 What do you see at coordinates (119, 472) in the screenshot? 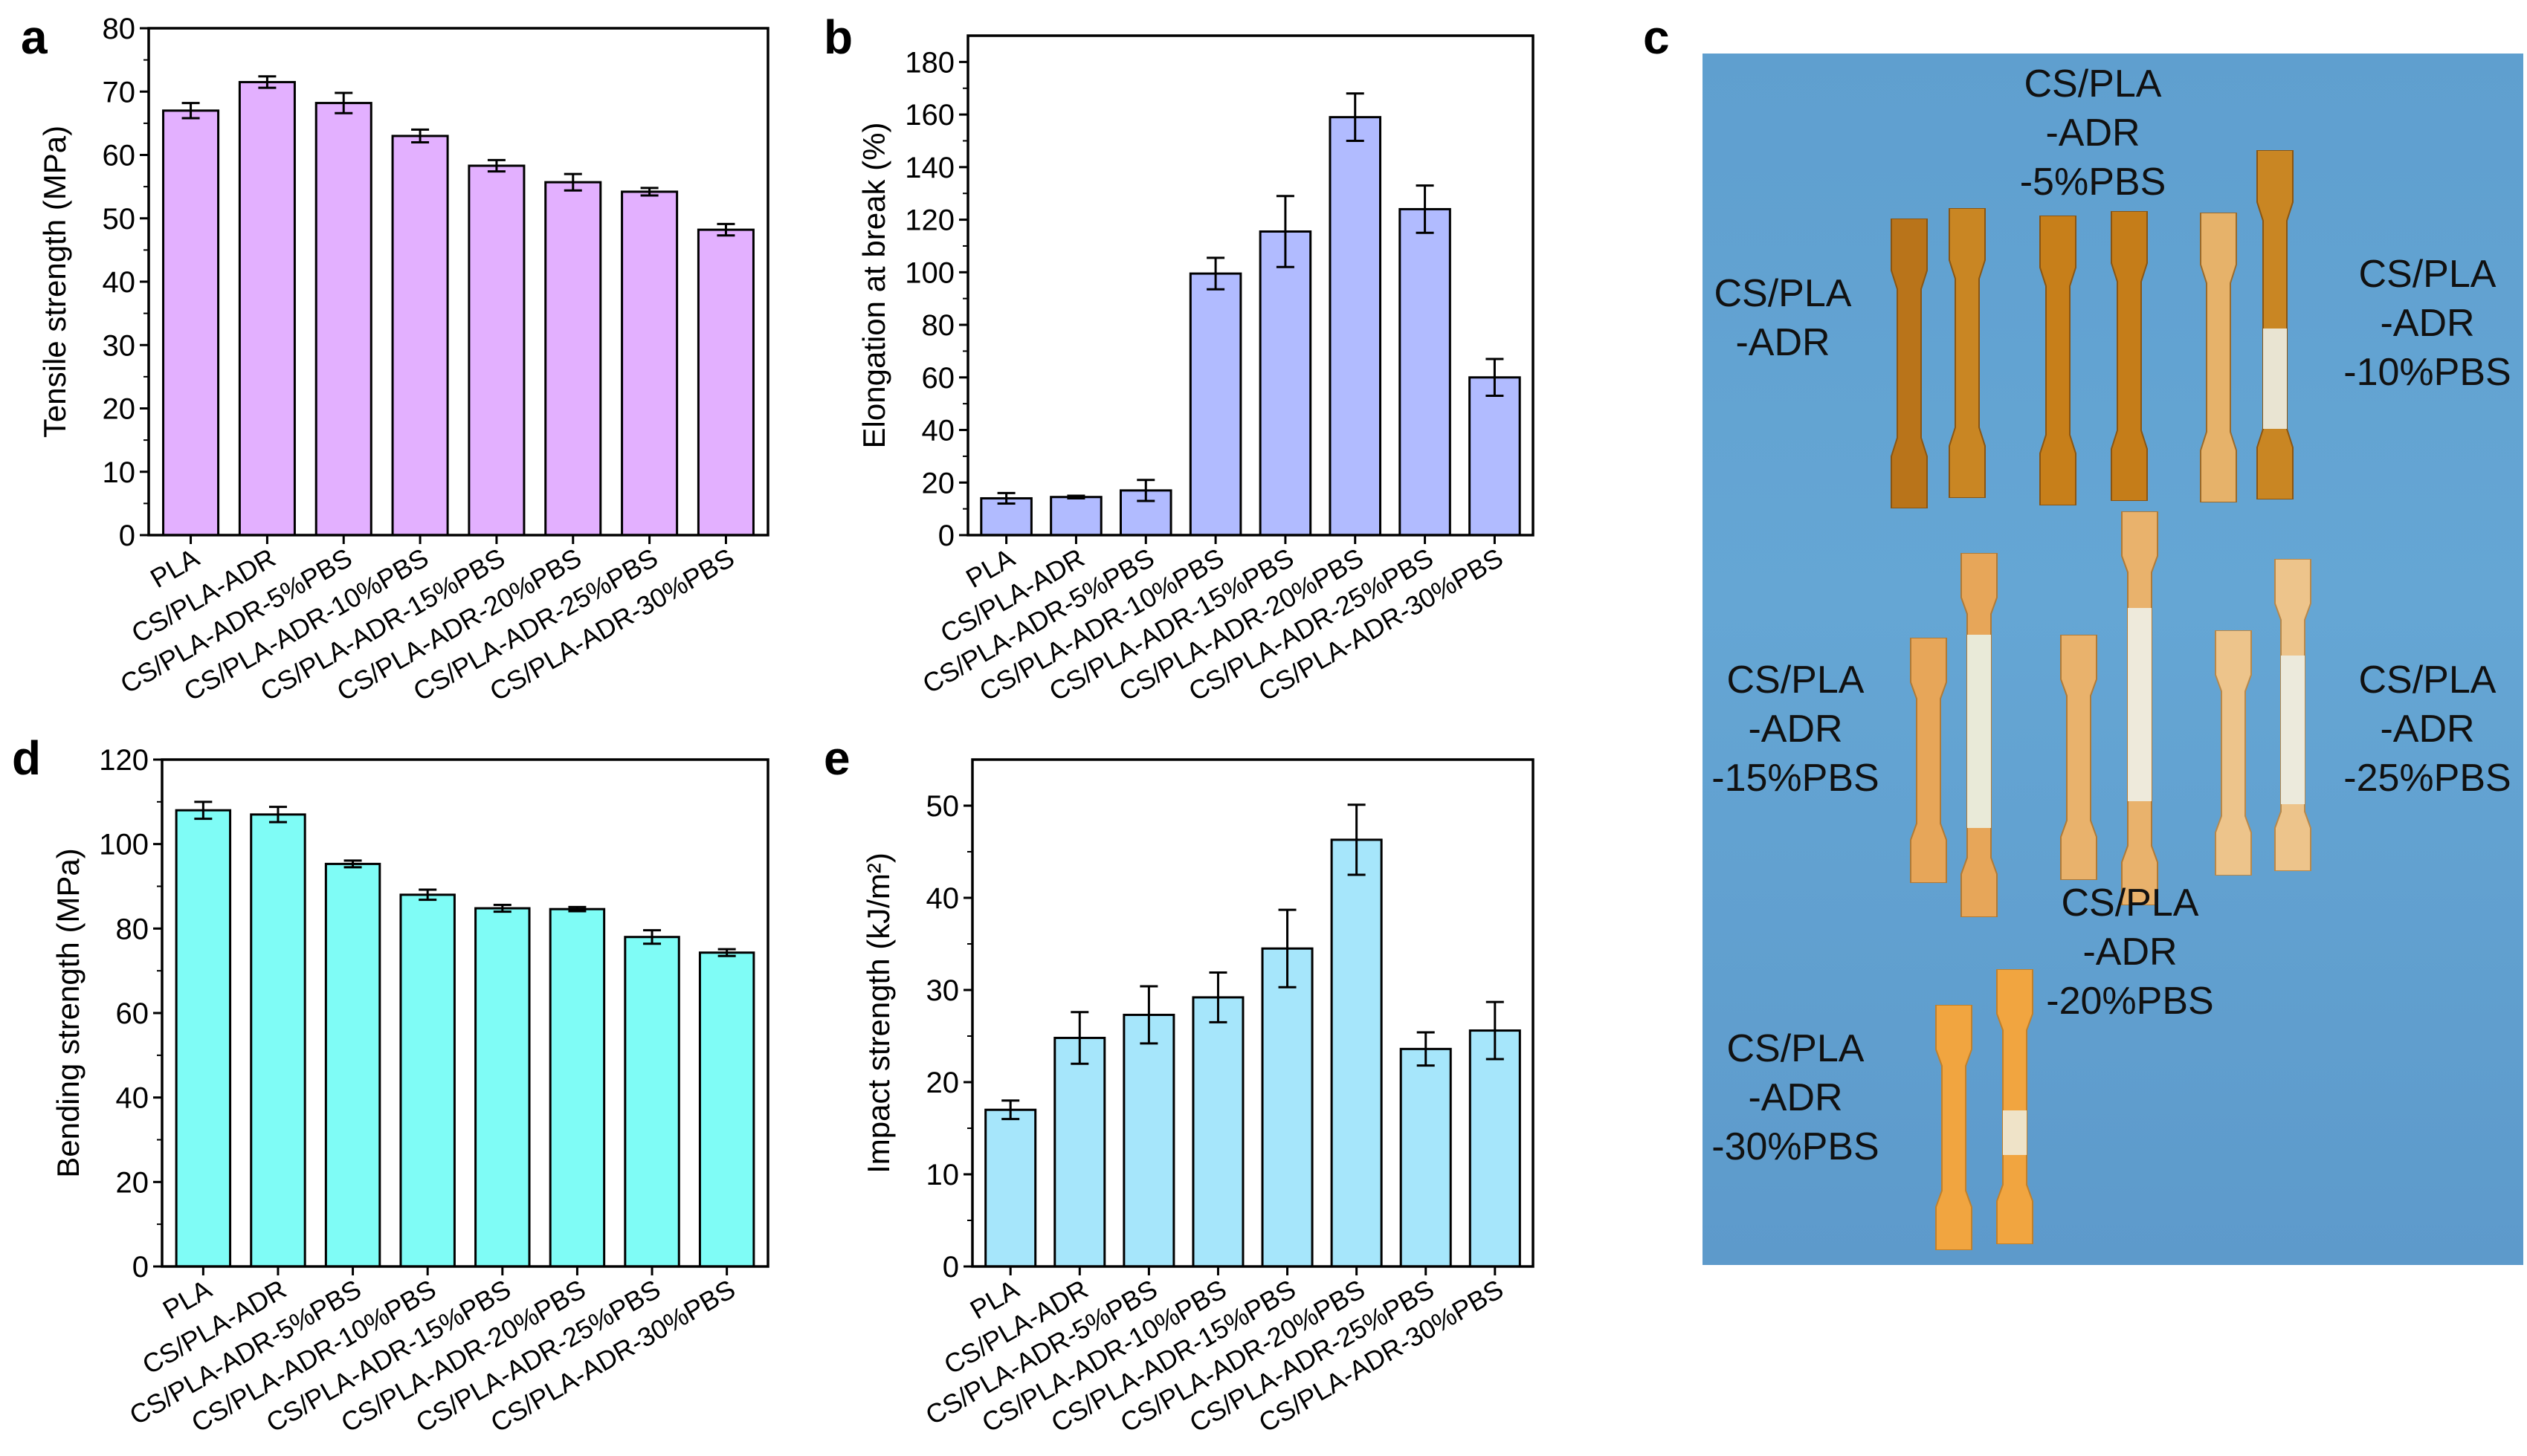
I see `ytick-label-a-1: 10` at bounding box center [119, 472].